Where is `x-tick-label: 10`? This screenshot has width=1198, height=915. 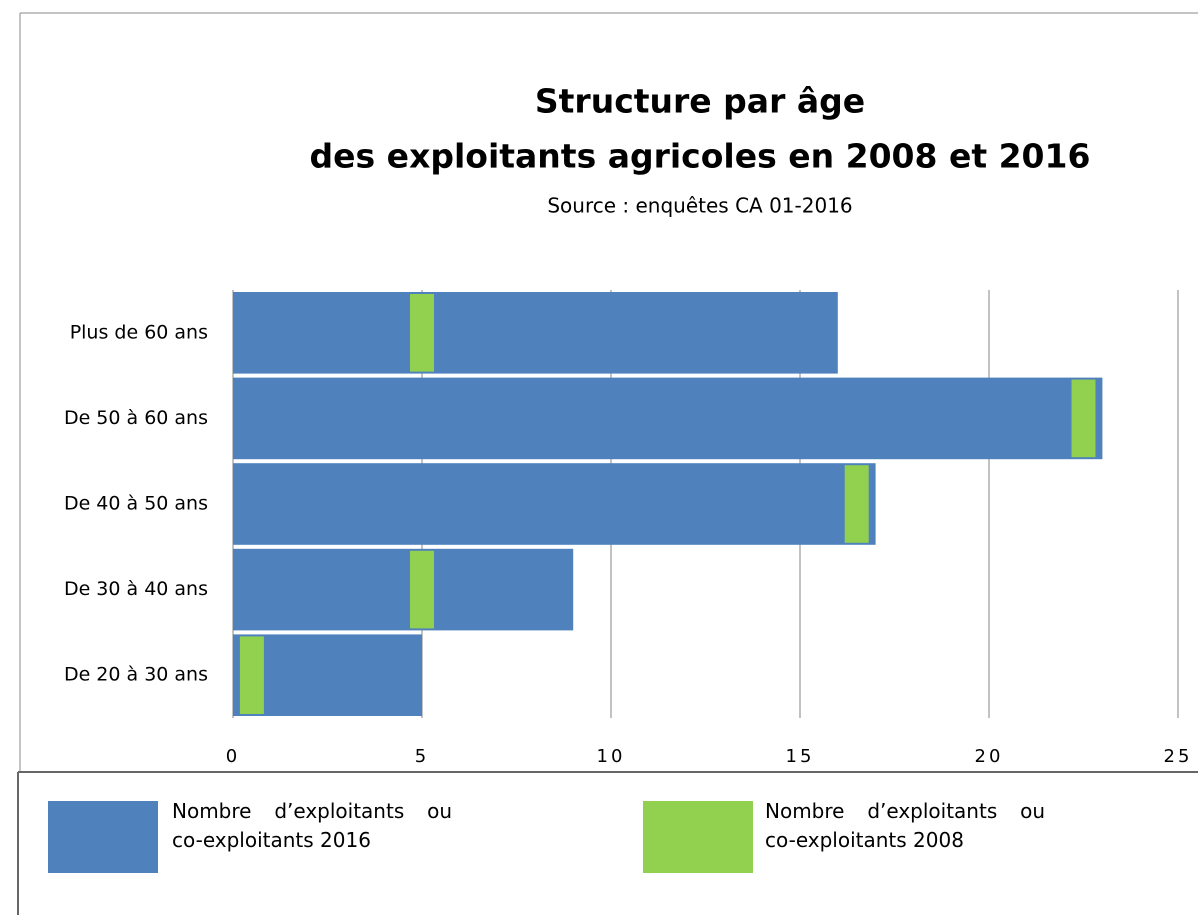
x-tick-label: 10 is located at coordinates (611, 756).